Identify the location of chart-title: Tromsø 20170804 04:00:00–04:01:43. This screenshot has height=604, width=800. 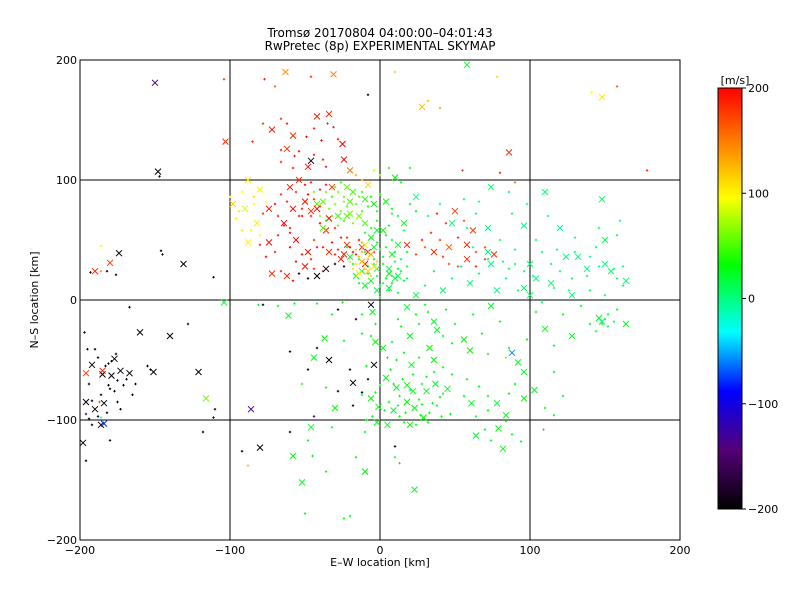
(379, 33).